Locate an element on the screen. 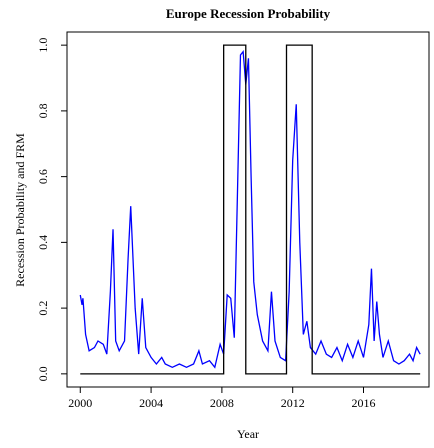 Image resolution: width=434 pixels, height=448 pixels. x-axis-label: Year is located at coordinates (248, 434).